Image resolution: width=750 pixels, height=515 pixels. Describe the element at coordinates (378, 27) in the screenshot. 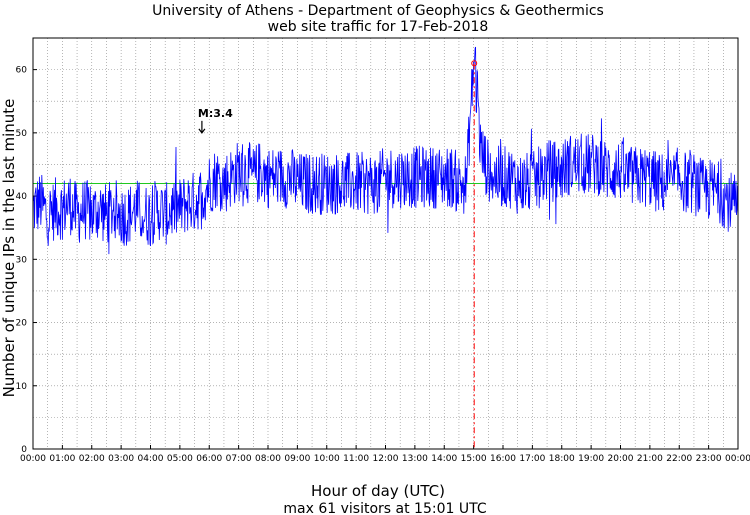

I see `chart-subtitle: web site traffic for 17-Feb-2018` at that location.